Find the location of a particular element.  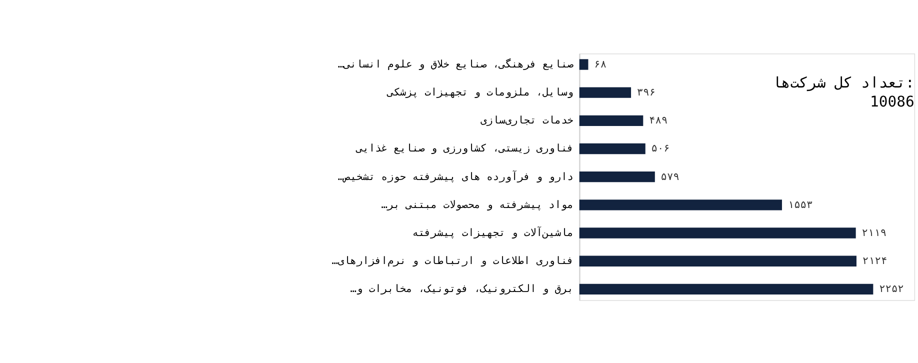

y-tick-label: خدمات تجاری‌سازی is located at coordinates (527, 120).